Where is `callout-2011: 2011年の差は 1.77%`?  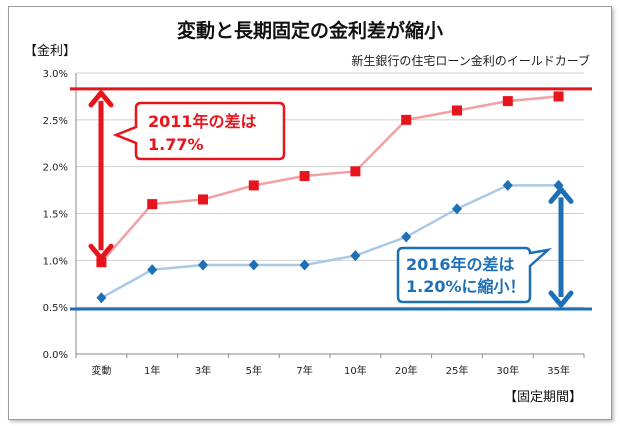 callout-2011: 2011年の差は 1.77% is located at coordinates (199, 131).